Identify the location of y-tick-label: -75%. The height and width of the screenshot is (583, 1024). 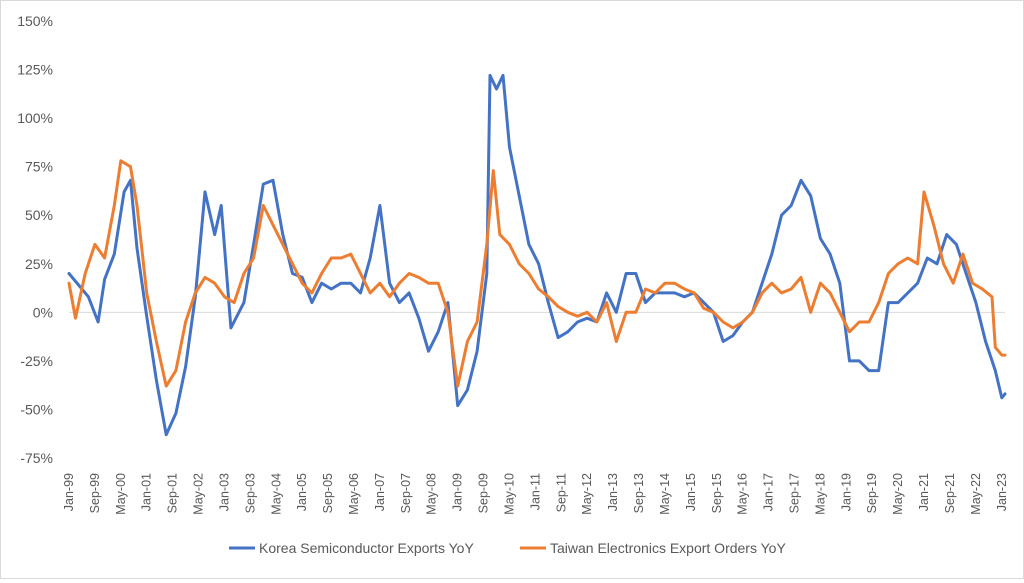
(36, 458).